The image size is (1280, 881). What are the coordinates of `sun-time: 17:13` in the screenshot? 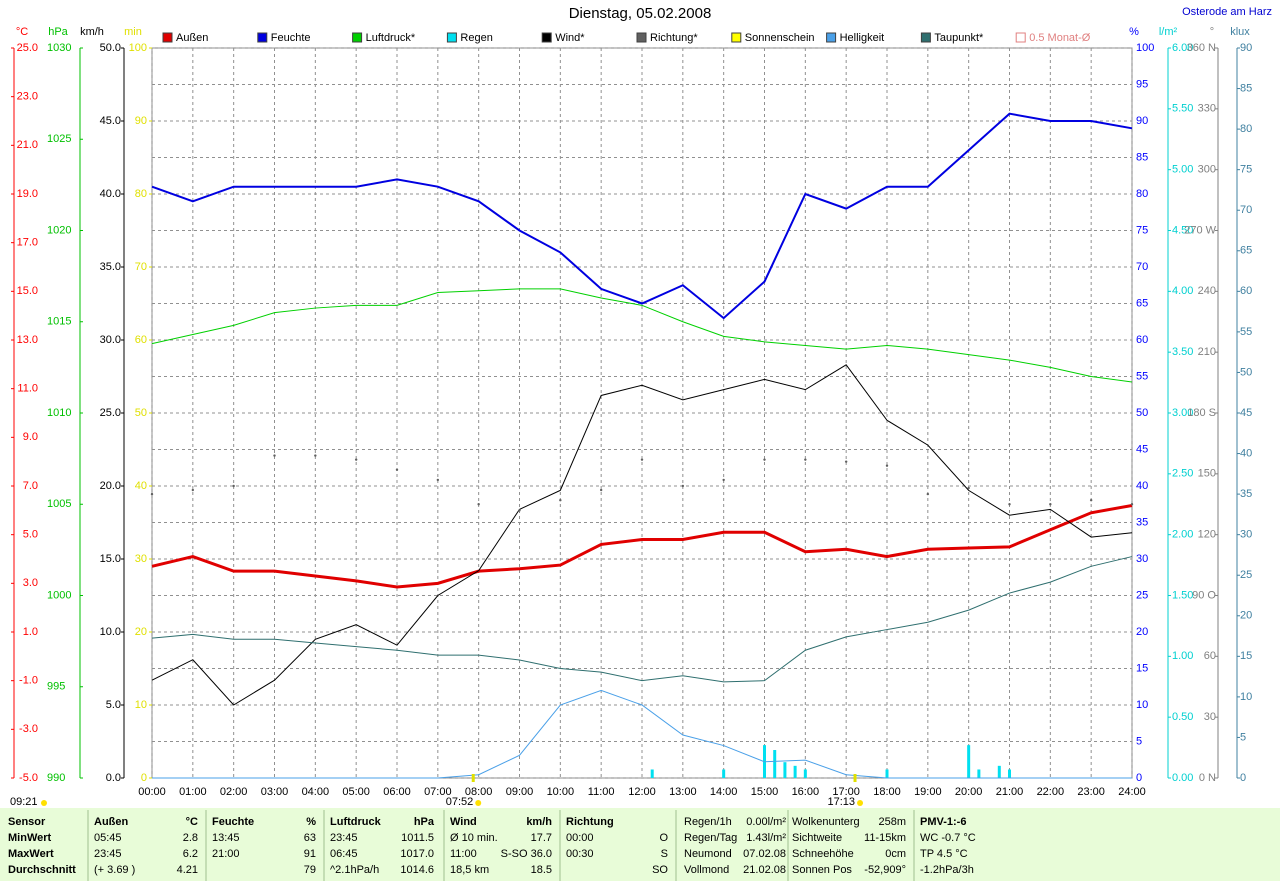 It's located at (841, 802).